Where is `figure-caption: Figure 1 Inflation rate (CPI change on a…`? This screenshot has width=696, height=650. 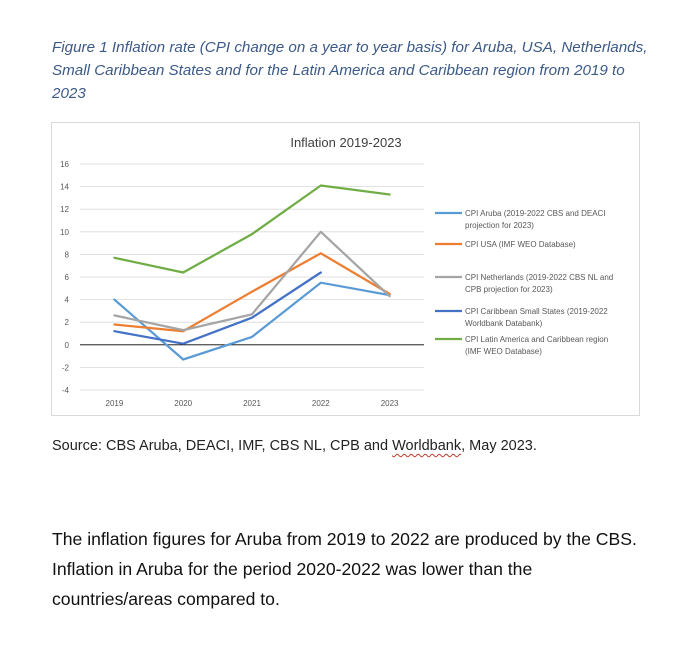 figure-caption: Figure 1 Inflation rate (CPI change on a… is located at coordinates (350, 70).